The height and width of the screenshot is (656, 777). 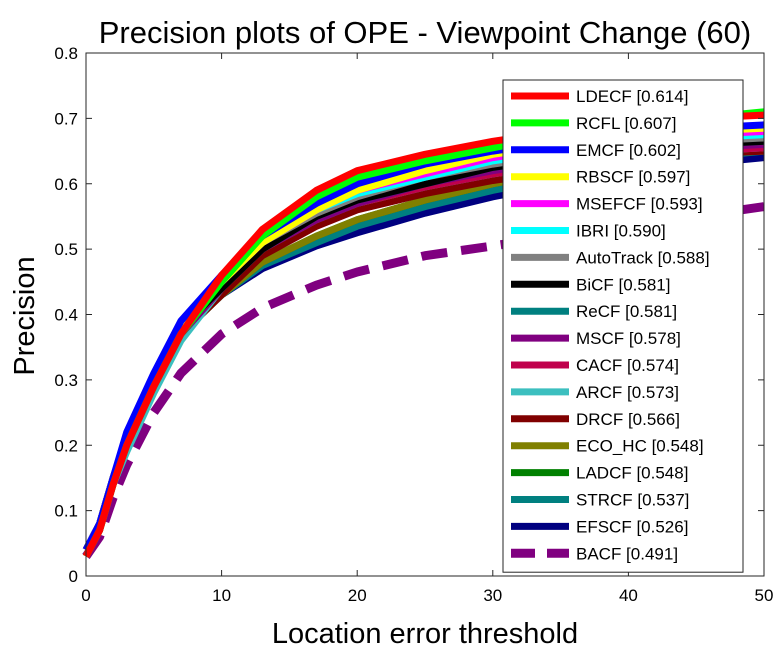 I want to click on legend-entry: STRCF [0.537], so click(x=632, y=500).